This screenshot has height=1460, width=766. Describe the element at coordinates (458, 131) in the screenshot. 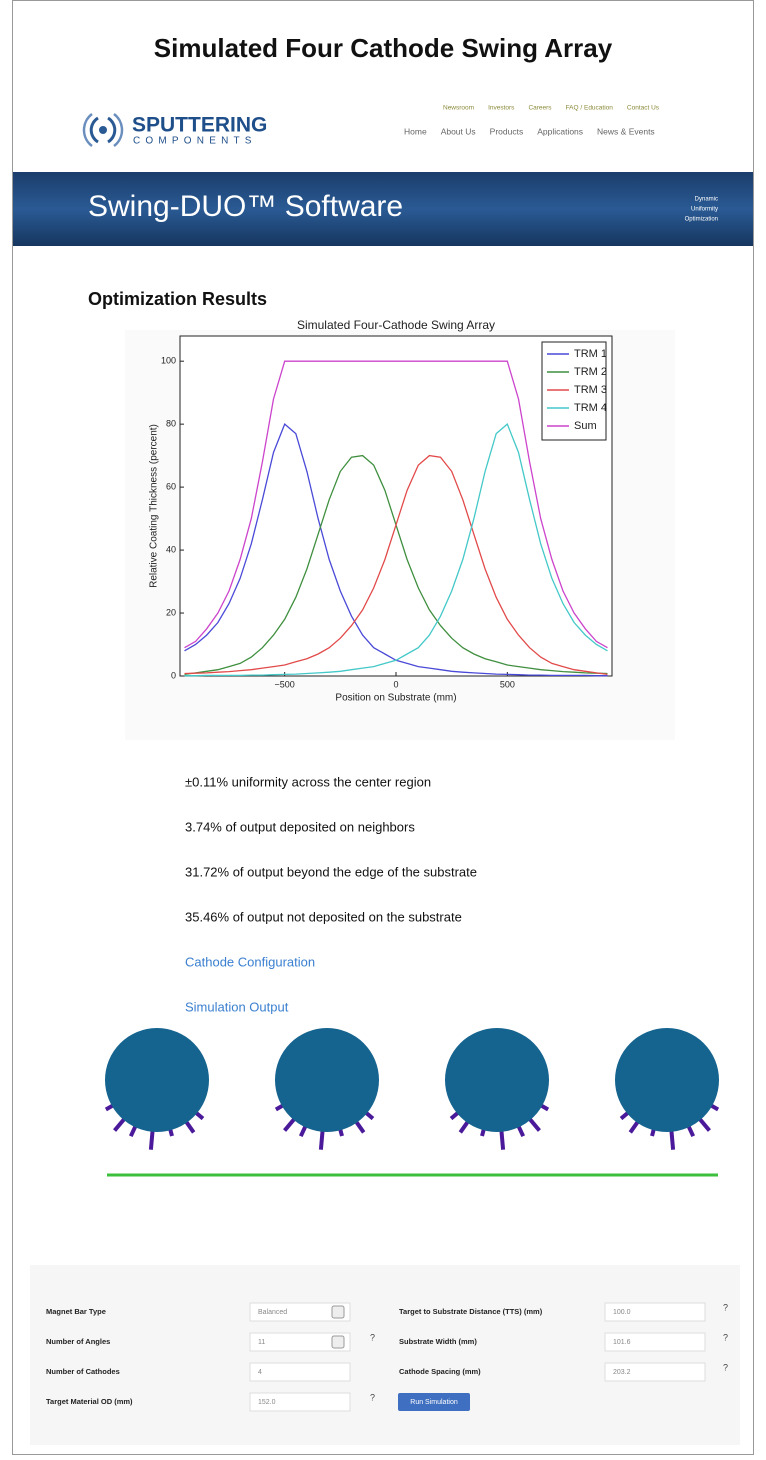

I see `nav-link: About Us` at that location.